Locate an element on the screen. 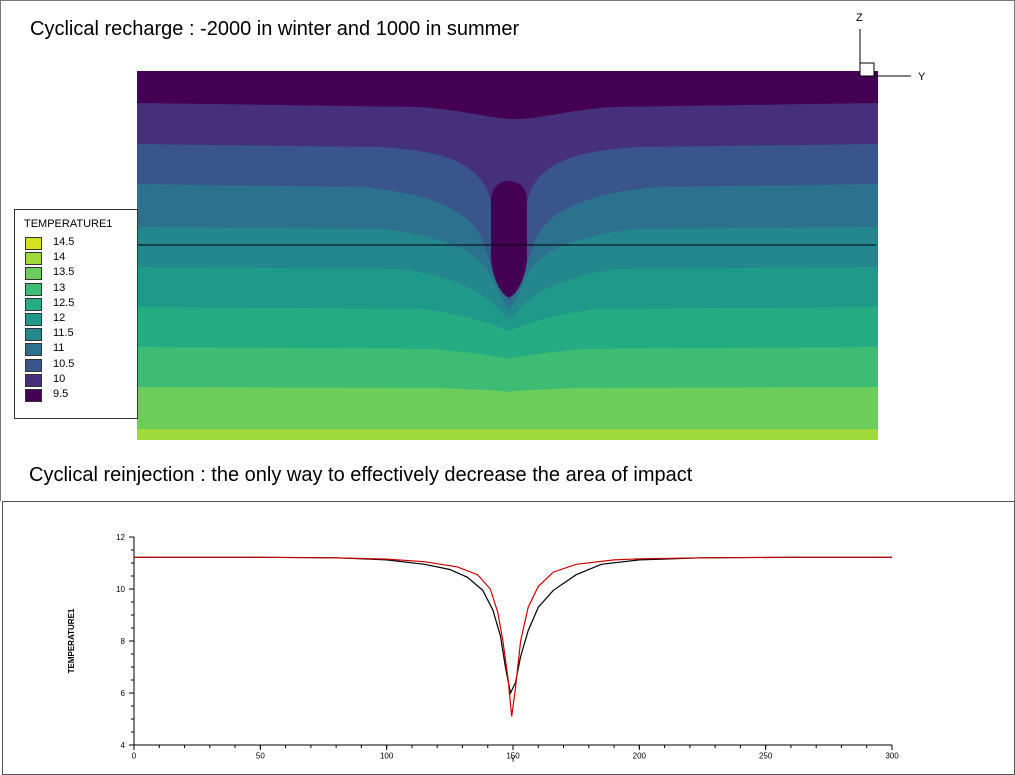  legend-label: 10.5 is located at coordinates (64, 363).